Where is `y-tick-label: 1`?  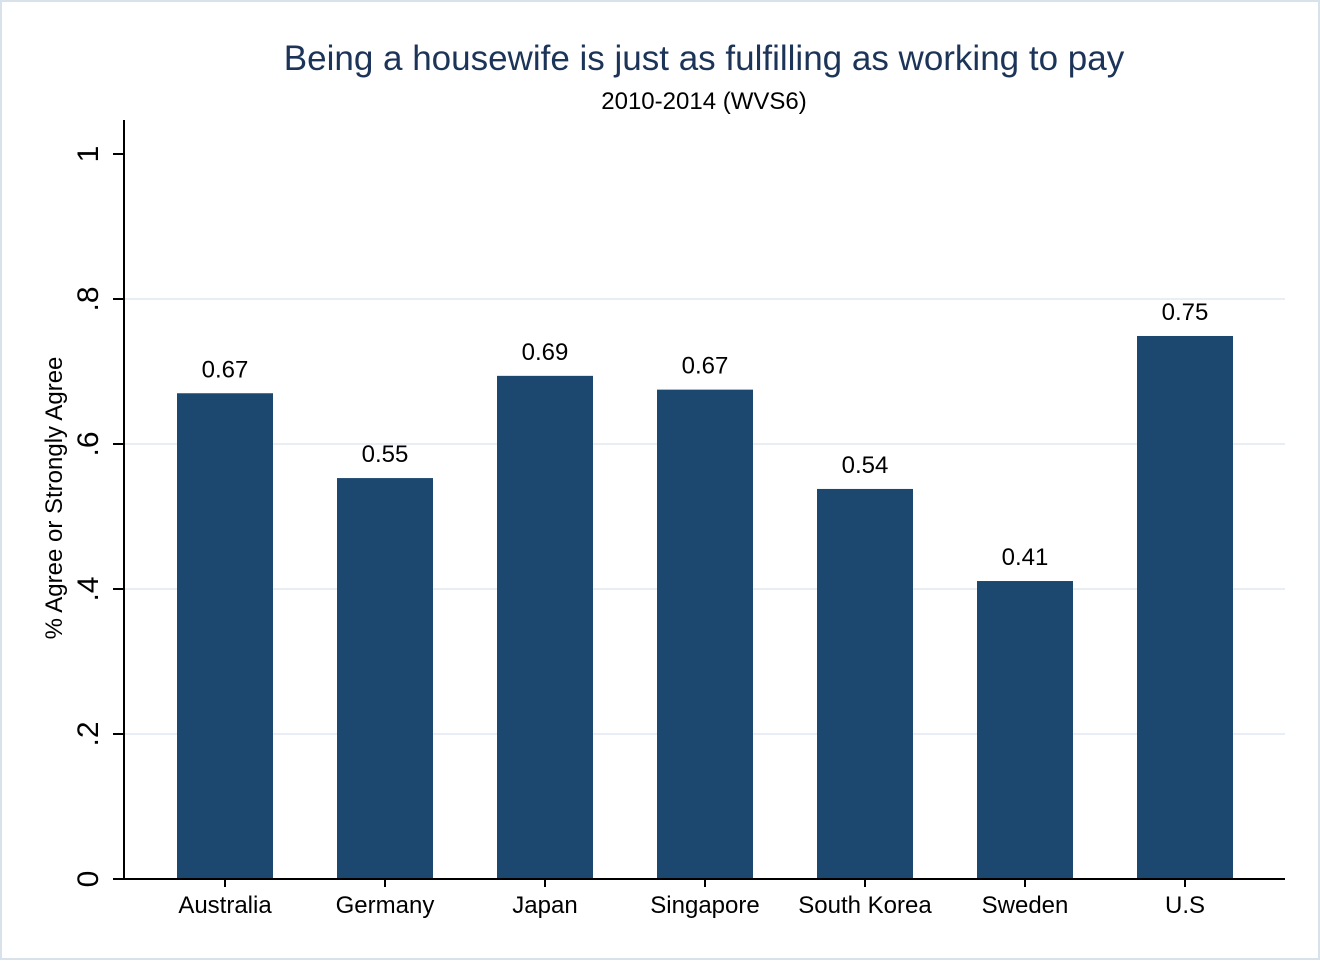 y-tick-label: 1 is located at coordinates (88, 154).